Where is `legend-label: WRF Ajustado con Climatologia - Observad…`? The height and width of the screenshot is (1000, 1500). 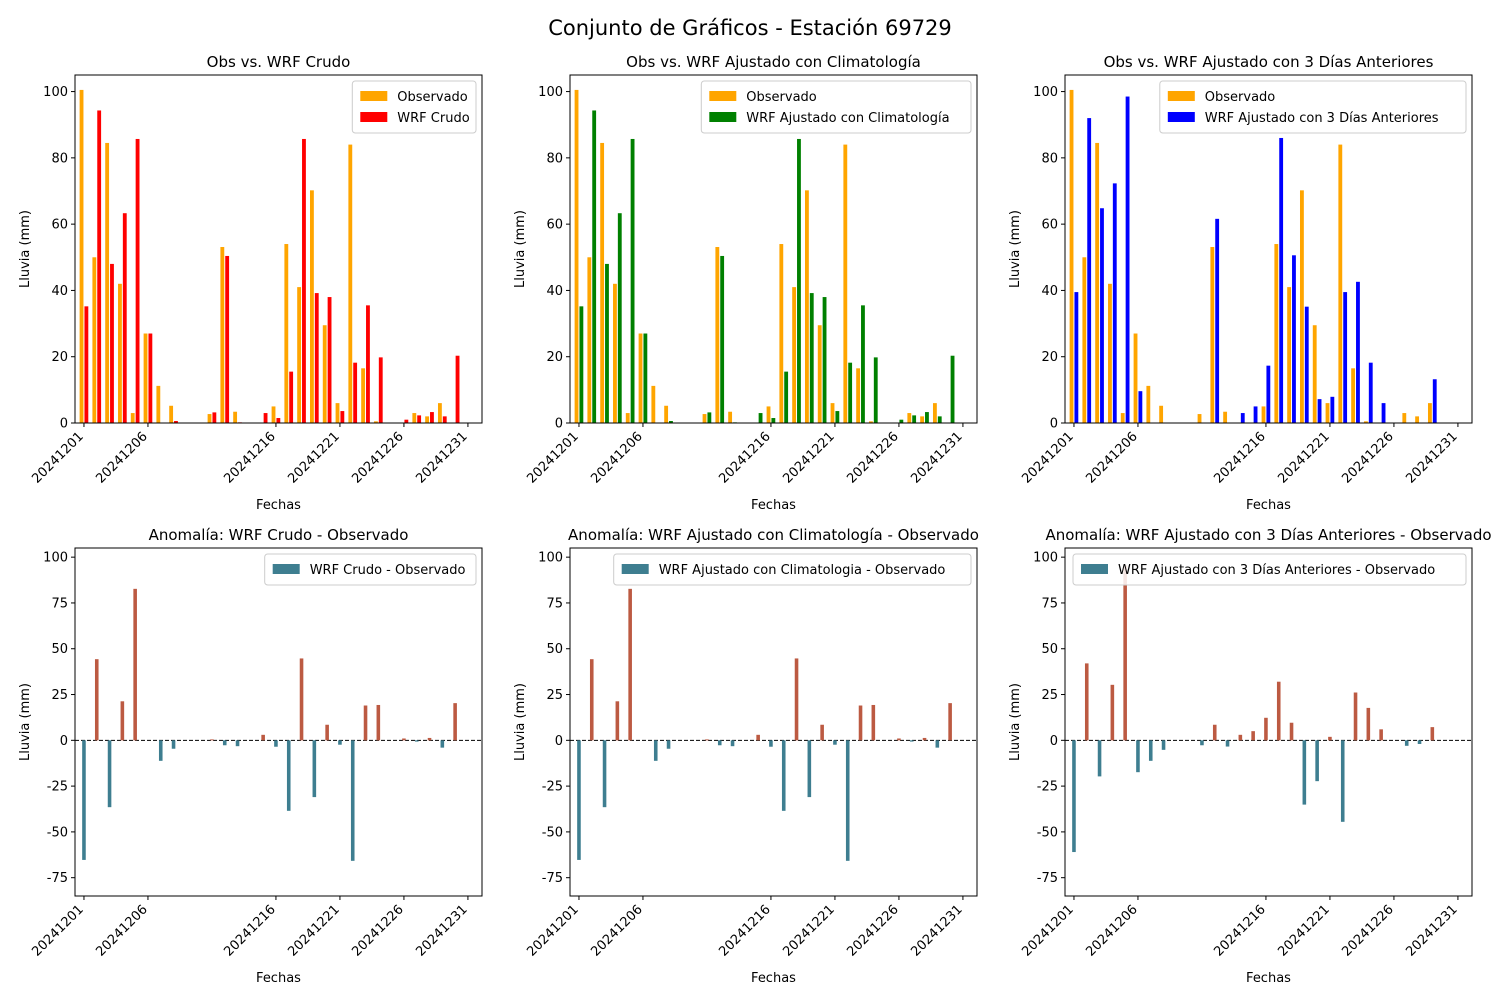 legend-label: WRF Ajustado con Climatologia - Observad… is located at coordinates (802, 570).